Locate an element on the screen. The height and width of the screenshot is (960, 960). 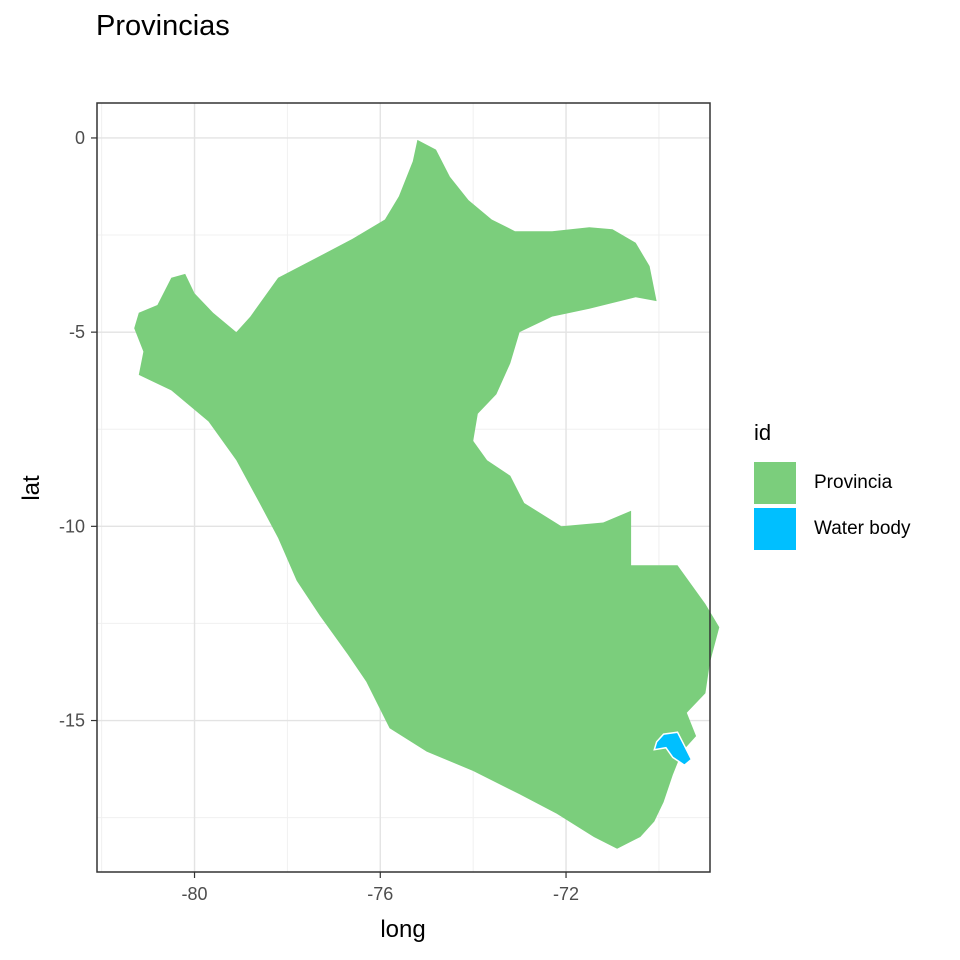
x-tick-label: -80 is located at coordinates (195, 894).